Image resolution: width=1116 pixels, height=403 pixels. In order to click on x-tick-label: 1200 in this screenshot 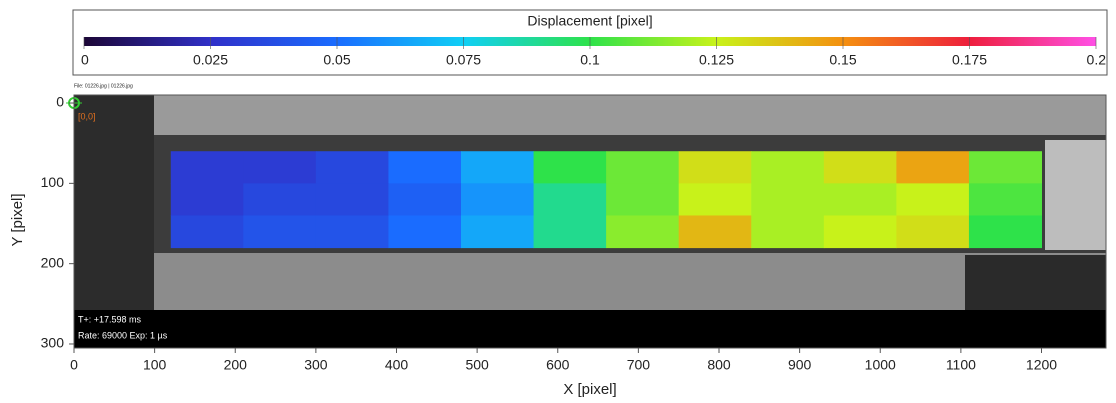, I will do `click(1041, 365)`.